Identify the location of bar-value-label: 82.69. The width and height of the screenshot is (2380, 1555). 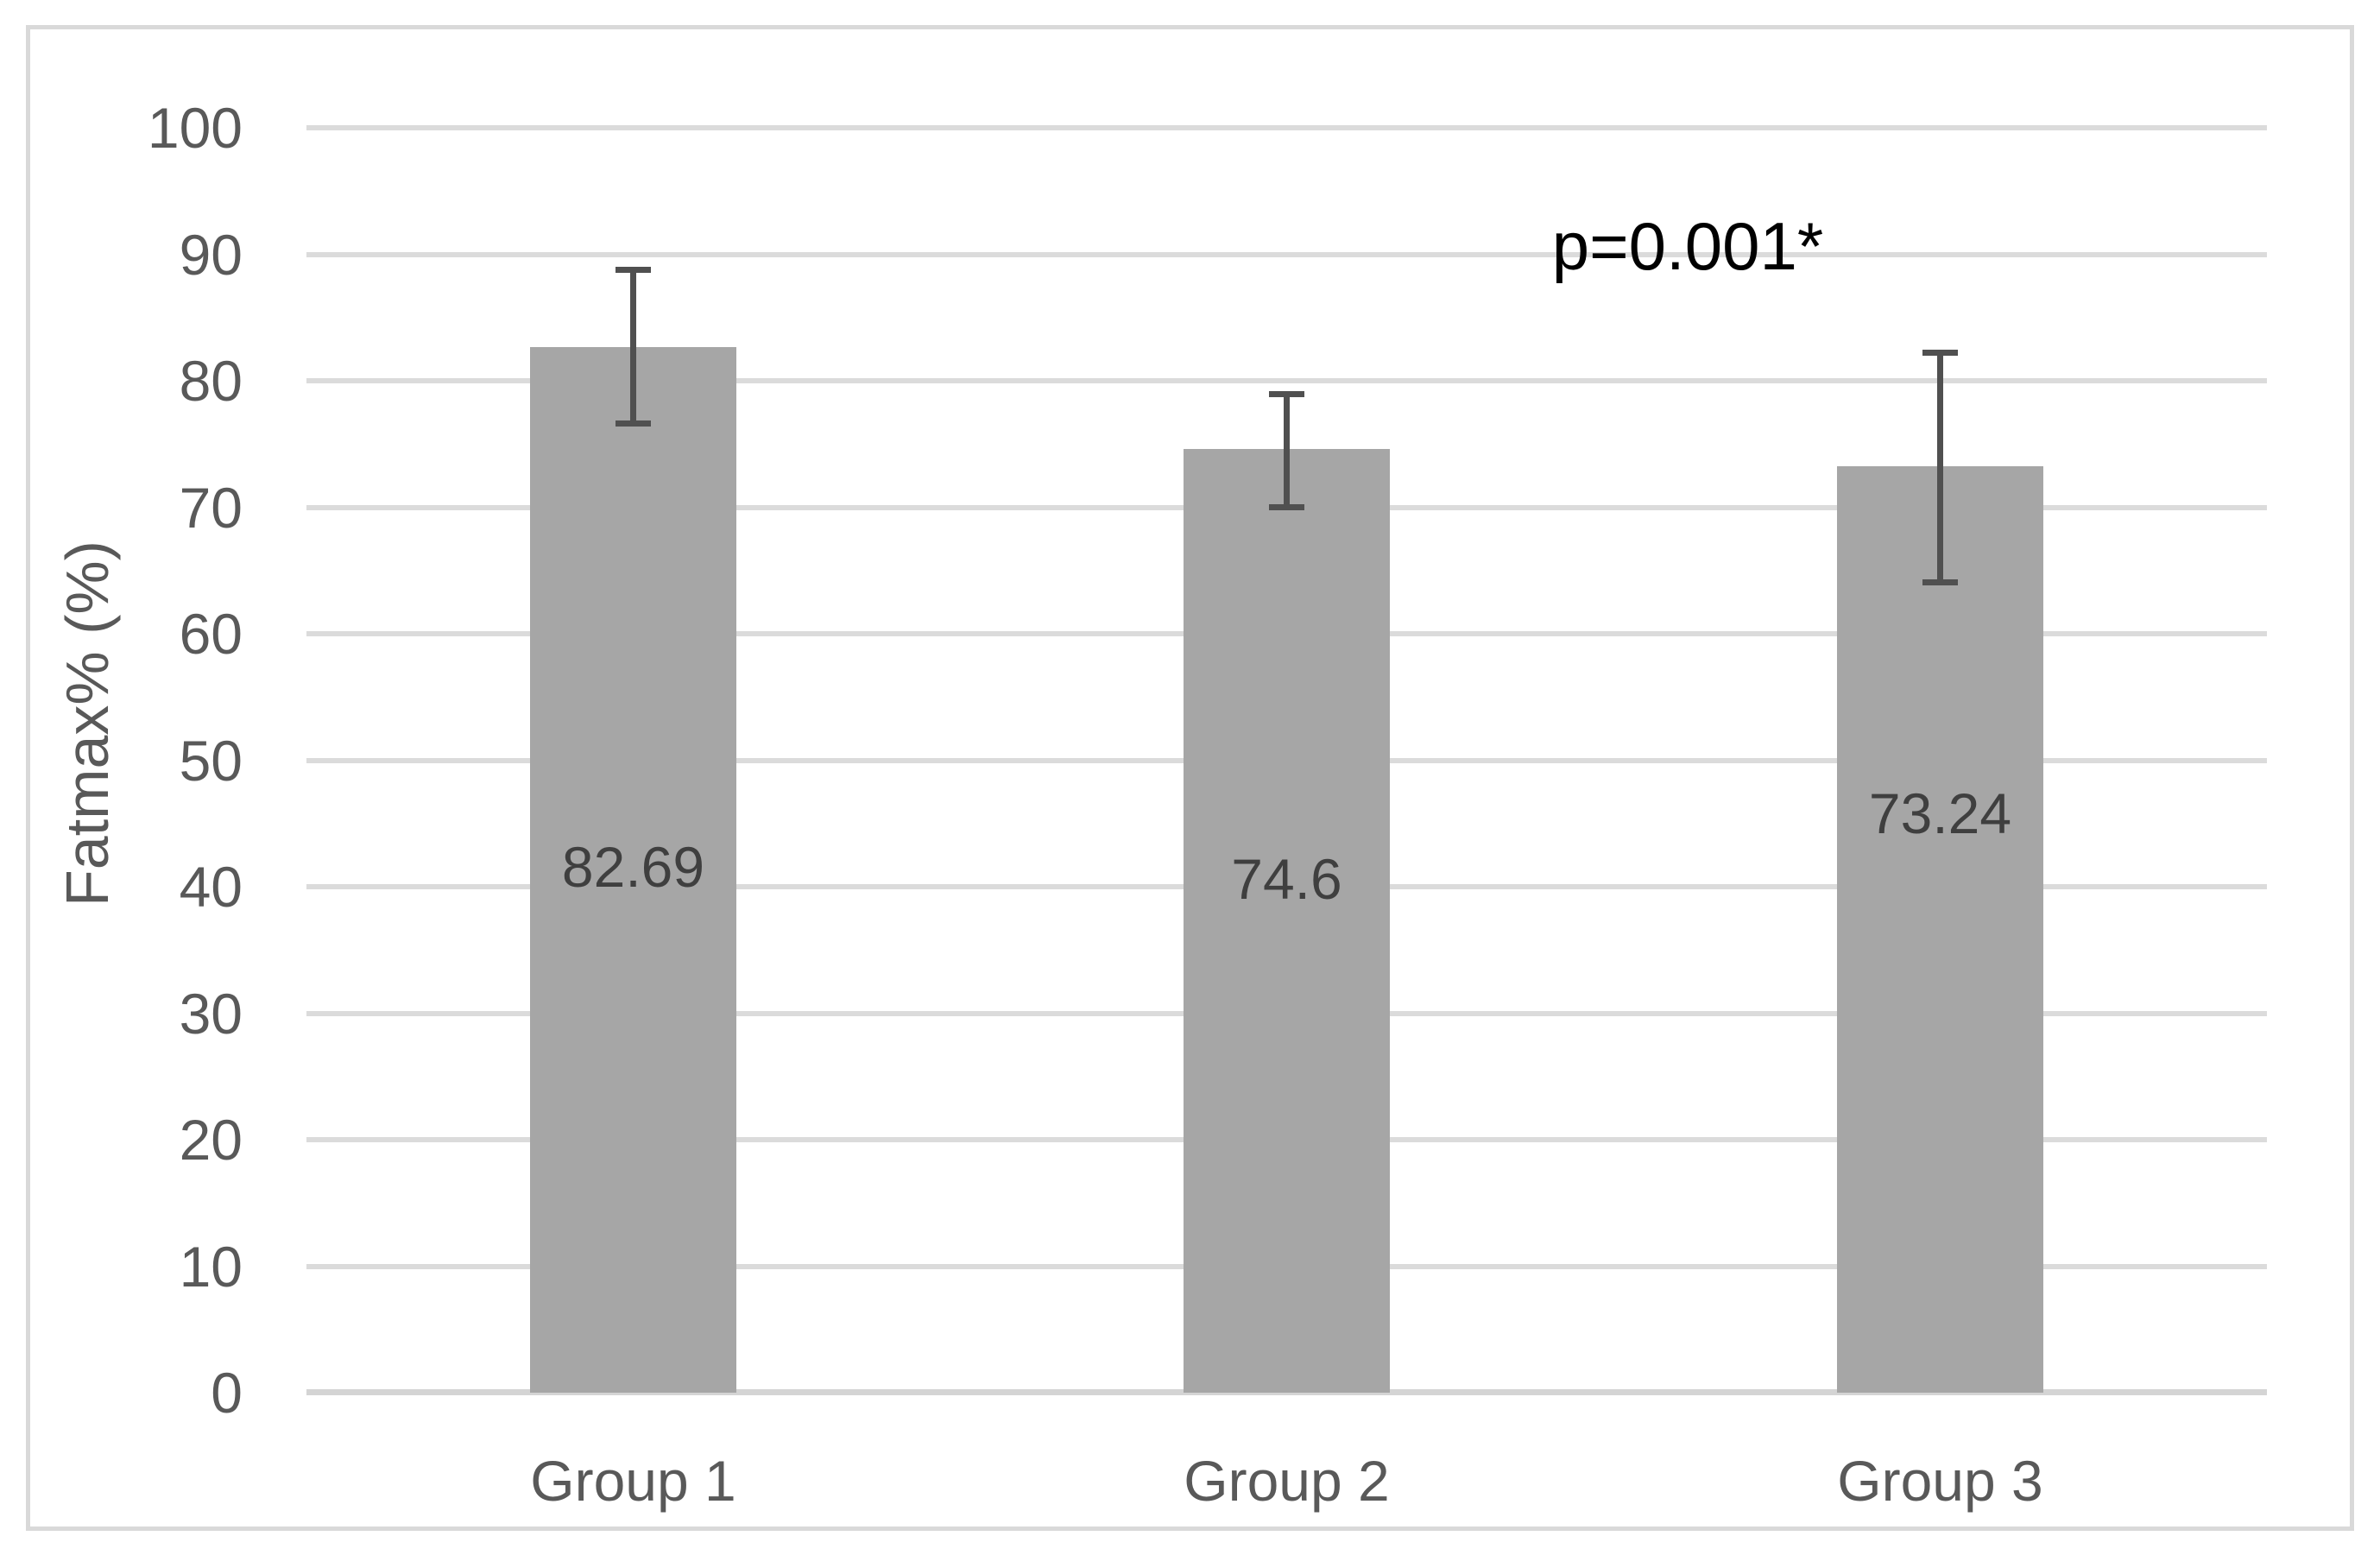
(633, 866).